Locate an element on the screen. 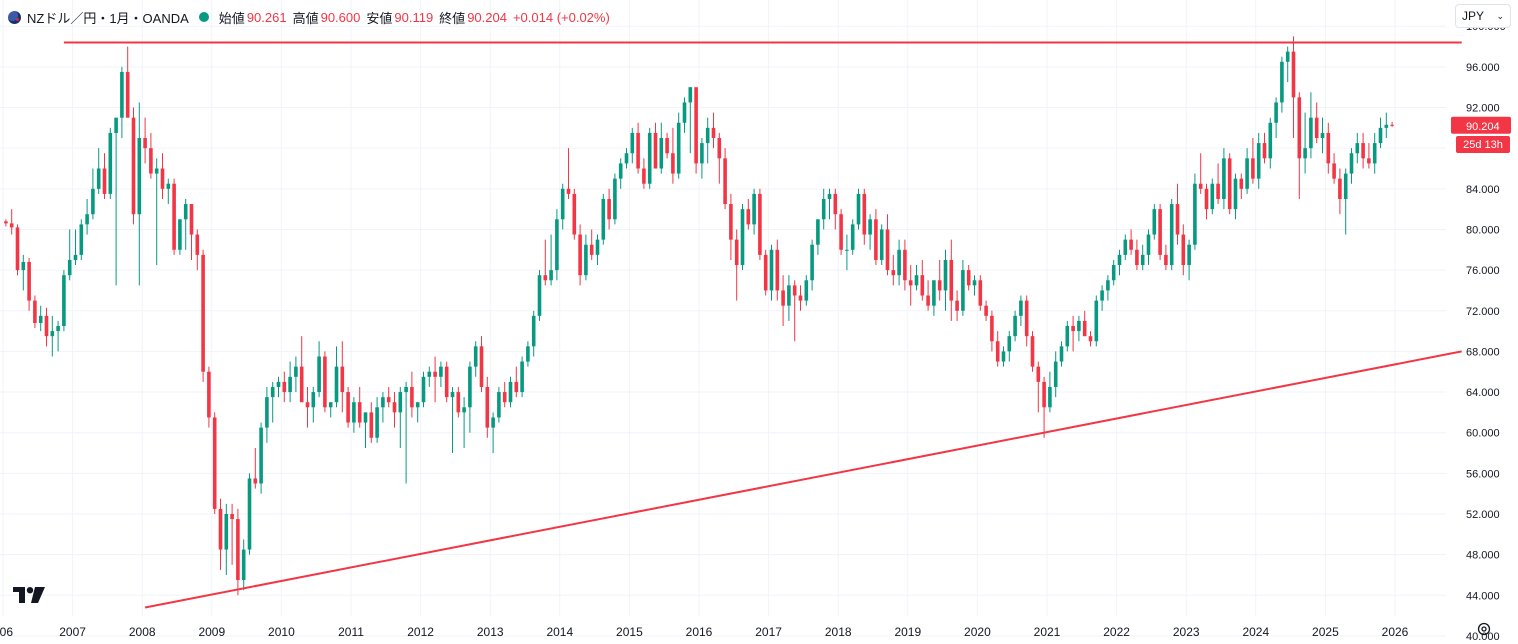  x-tick-label: 2018 is located at coordinates (838, 632).